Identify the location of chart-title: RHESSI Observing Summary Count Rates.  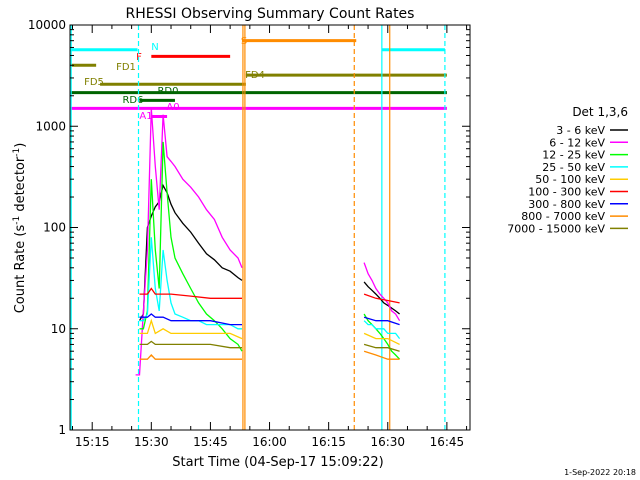
(270, 14).